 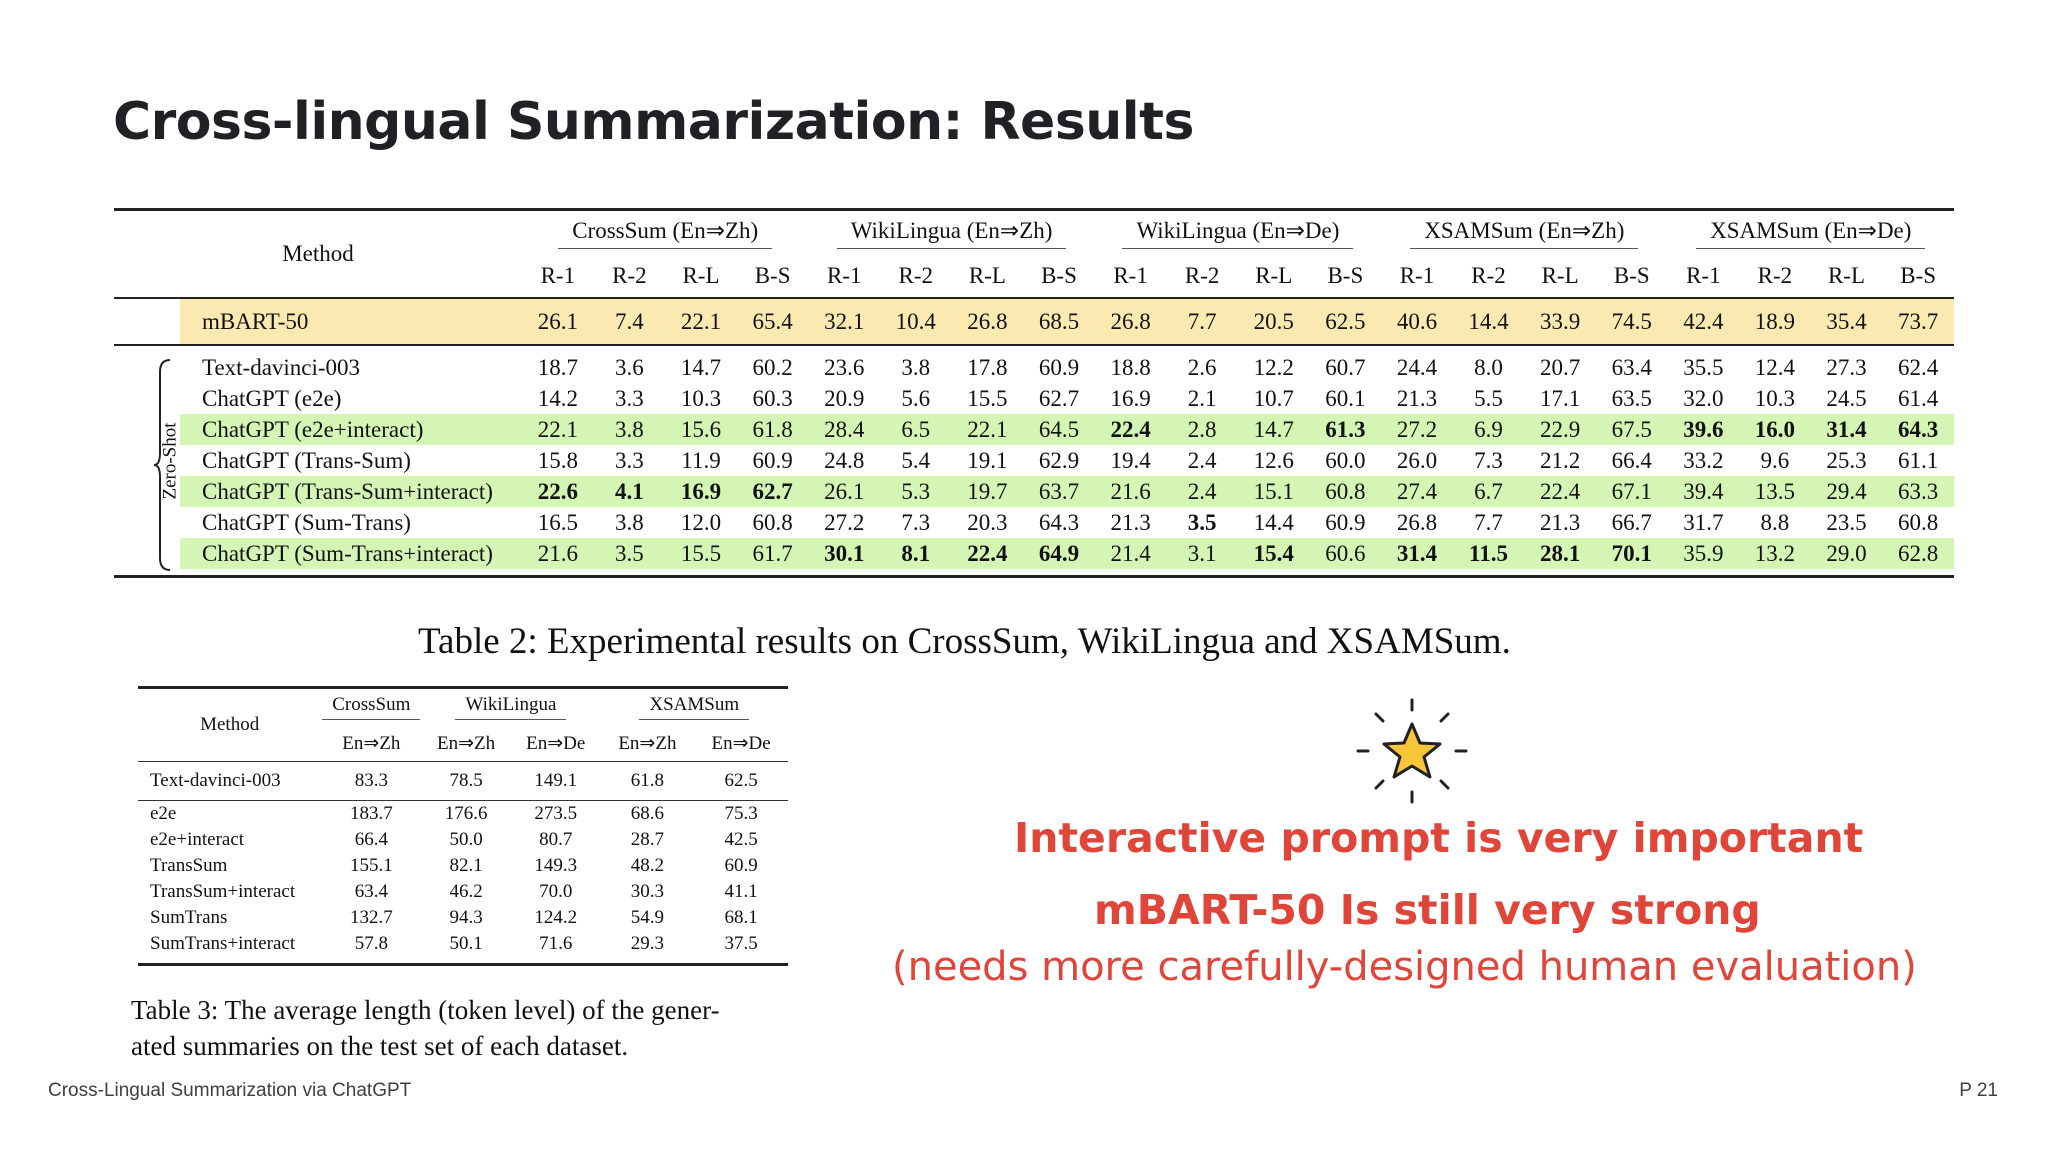 What do you see at coordinates (371, 743) in the screenshot?
I see `direction-header: En⇒Zh` at bounding box center [371, 743].